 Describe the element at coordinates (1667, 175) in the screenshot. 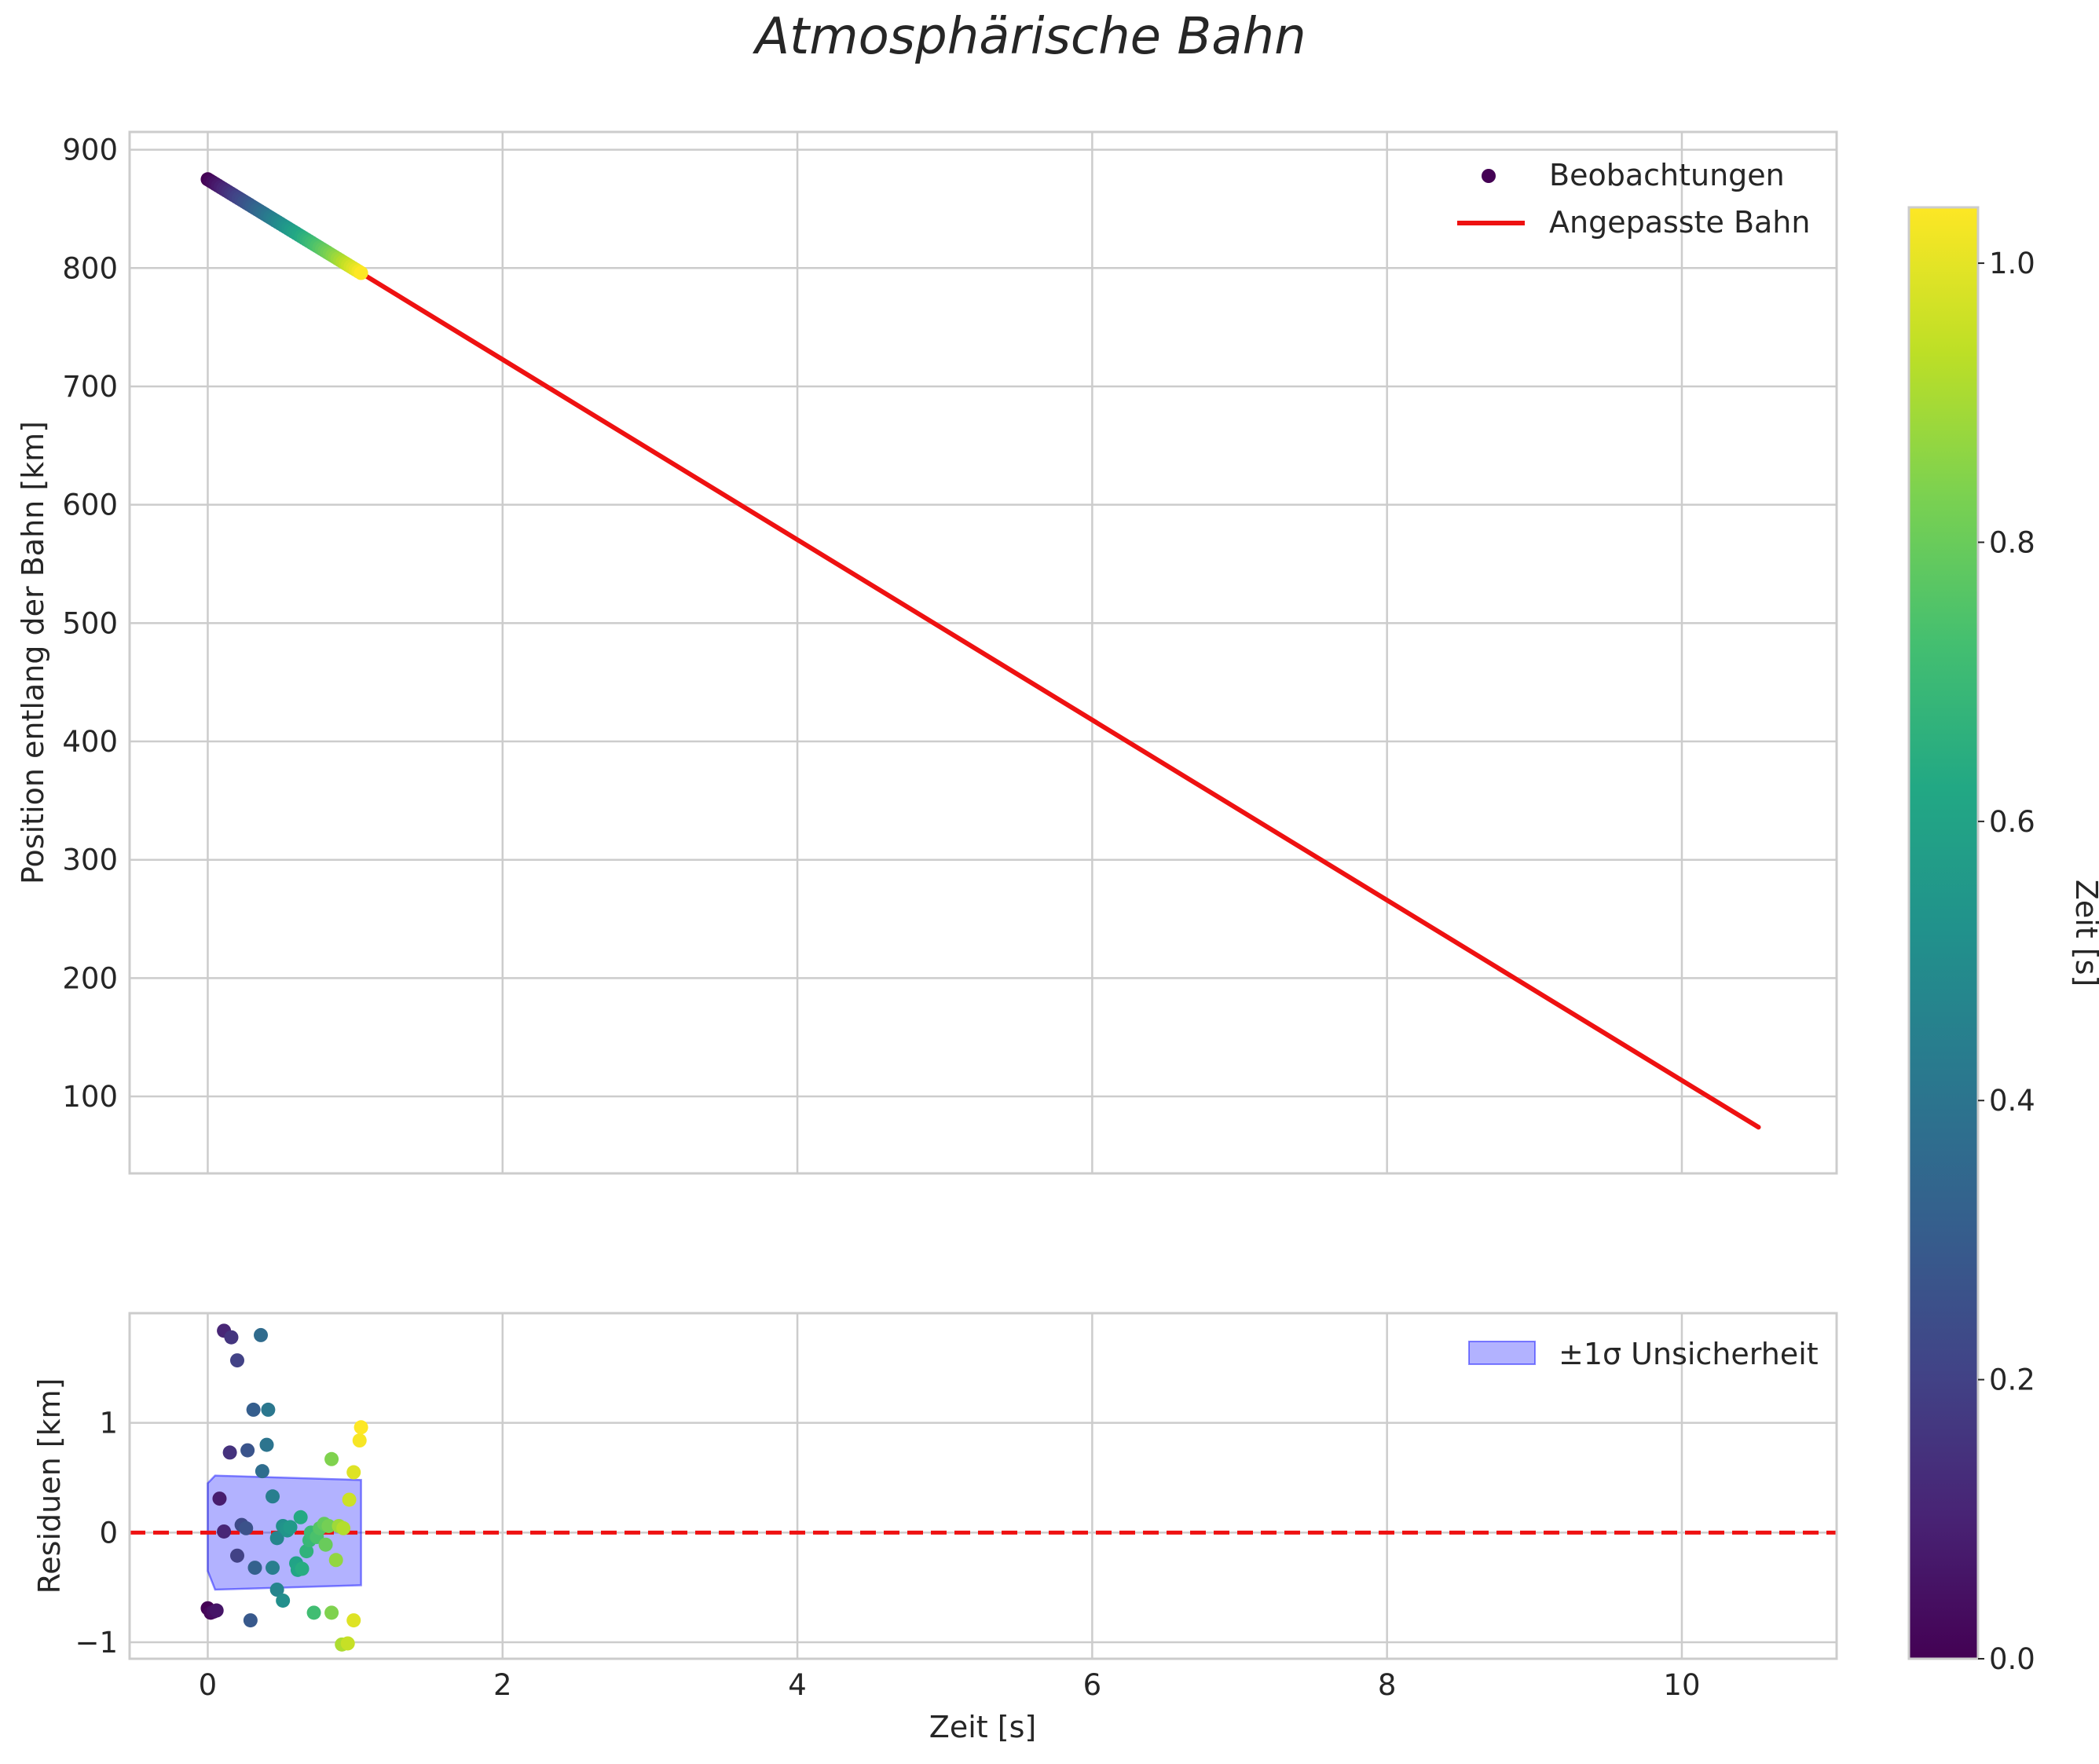

I see `legend-label-observations: Beobachtungen` at that location.